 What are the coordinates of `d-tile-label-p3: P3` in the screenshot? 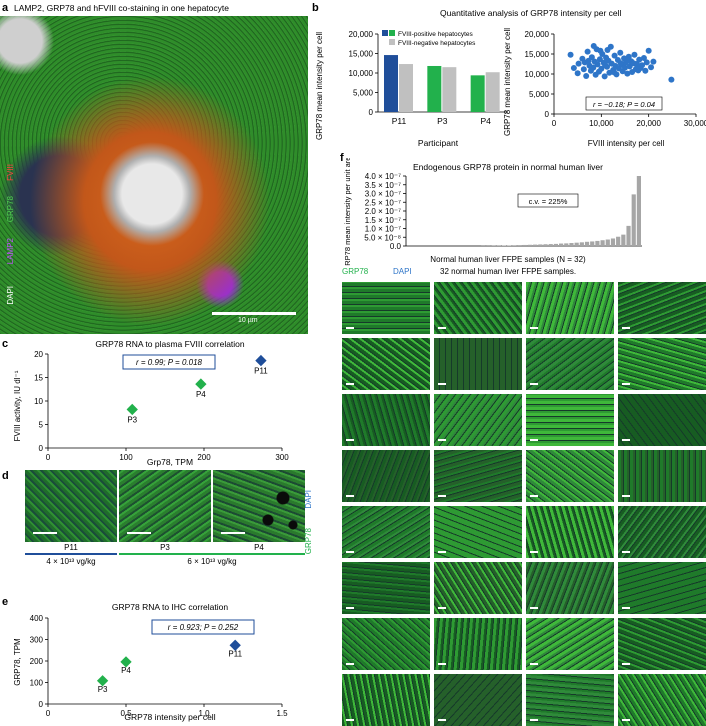 It's located at (165, 547).